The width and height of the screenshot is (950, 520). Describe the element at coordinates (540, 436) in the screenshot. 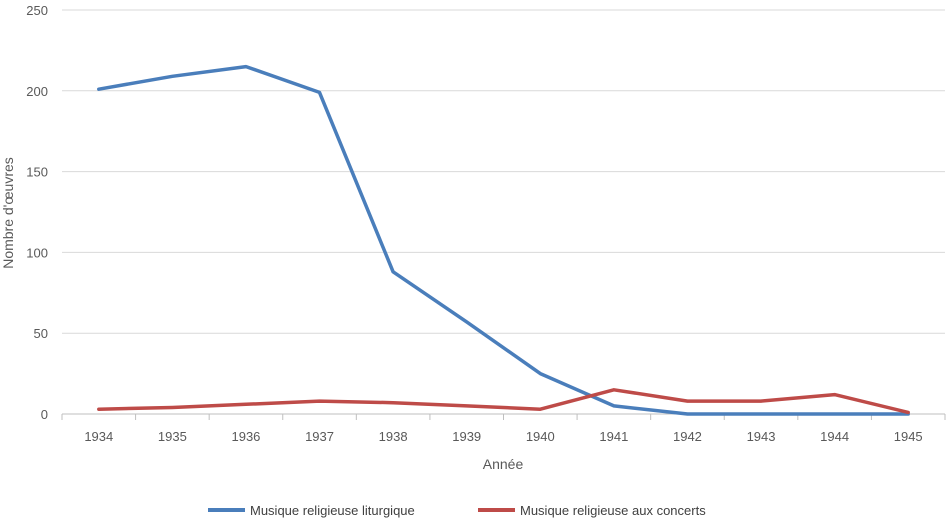

I see `x-tick-label: 1940` at that location.